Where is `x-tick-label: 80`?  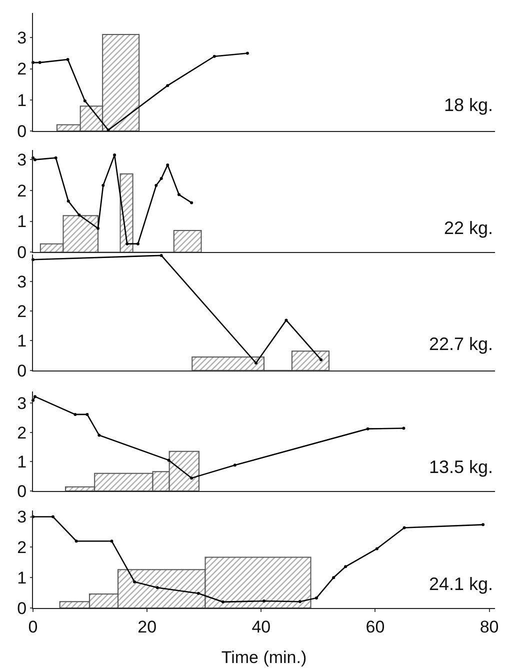 x-tick-label: 80 is located at coordinates (489, 626).